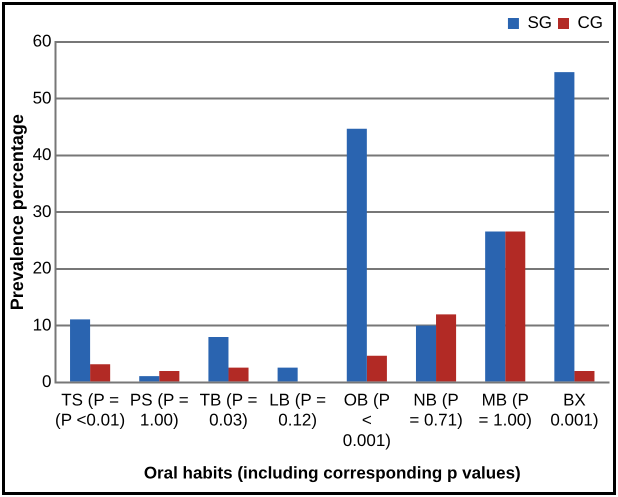  Describe the element at coordinates (16, 212) in the screenshot. I see `y-axis-title: Prevalence percentage` at that location.